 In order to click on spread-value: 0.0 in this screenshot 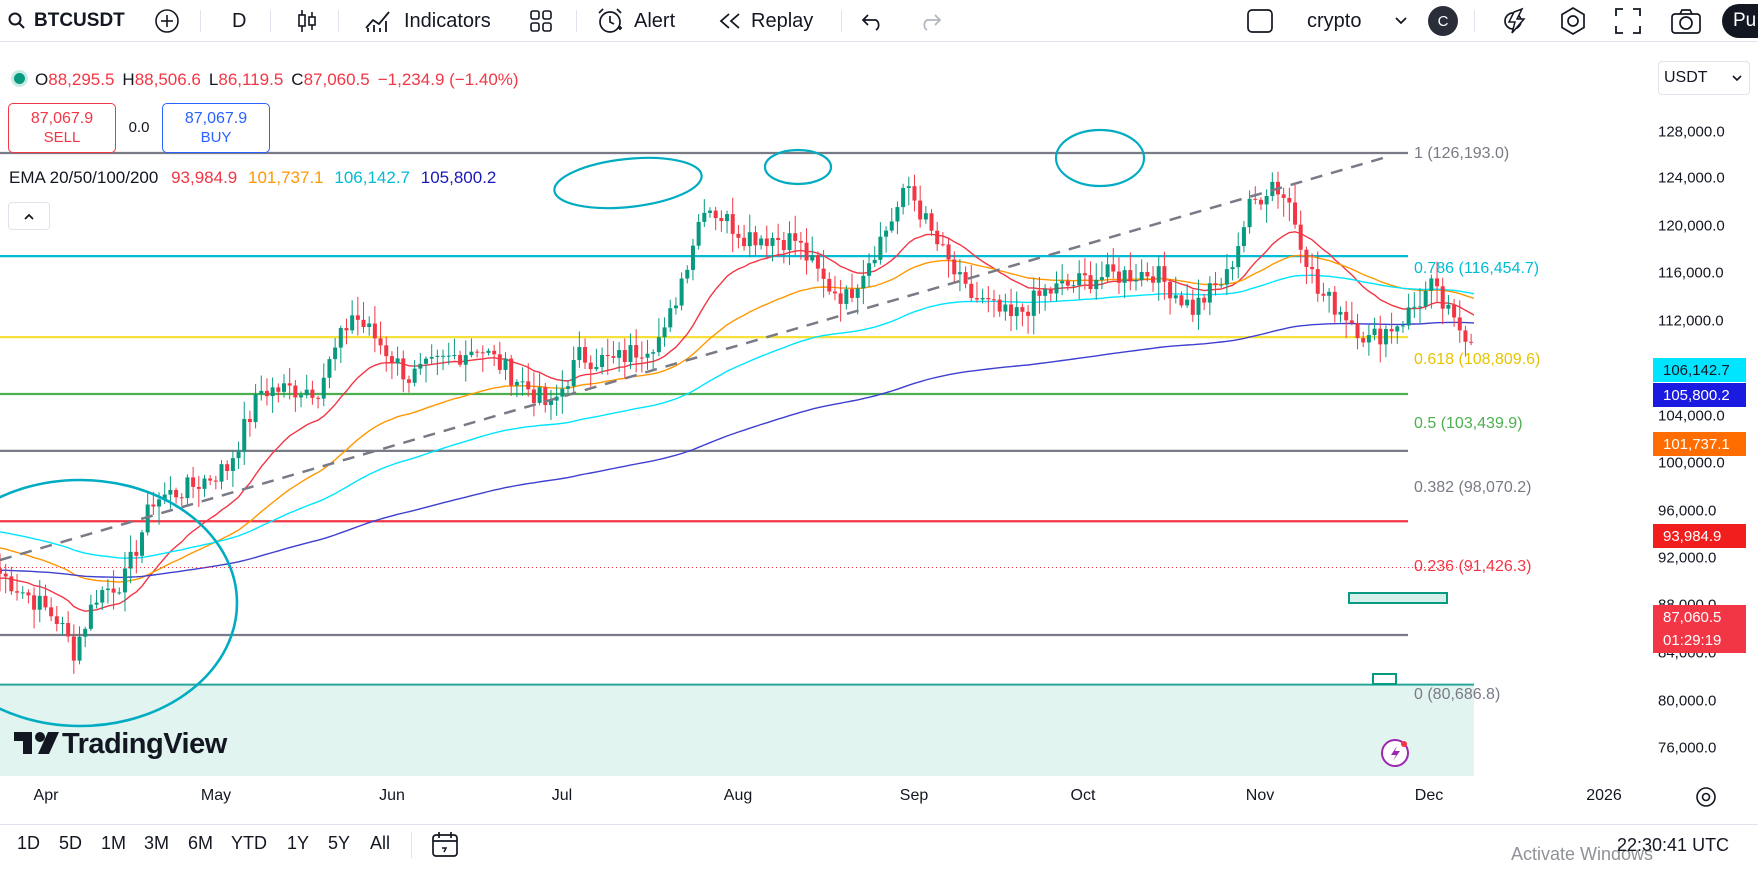, I will do `click(139, 127)`.